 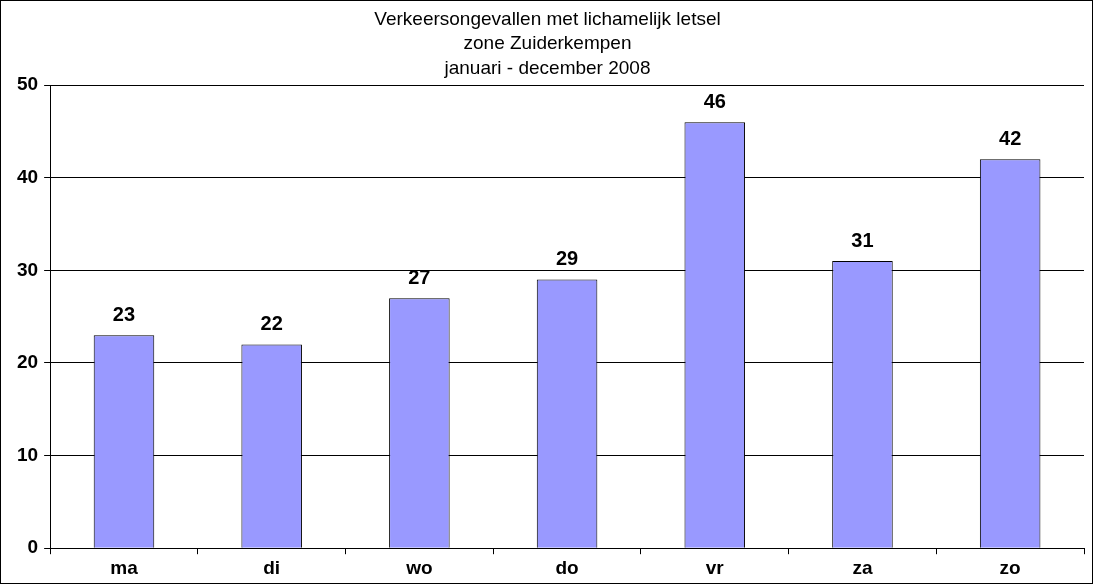 What do you see at coordinates (862, 239) in the screenshot?
I see `data-label: 31` at bounding box center [862, 239].